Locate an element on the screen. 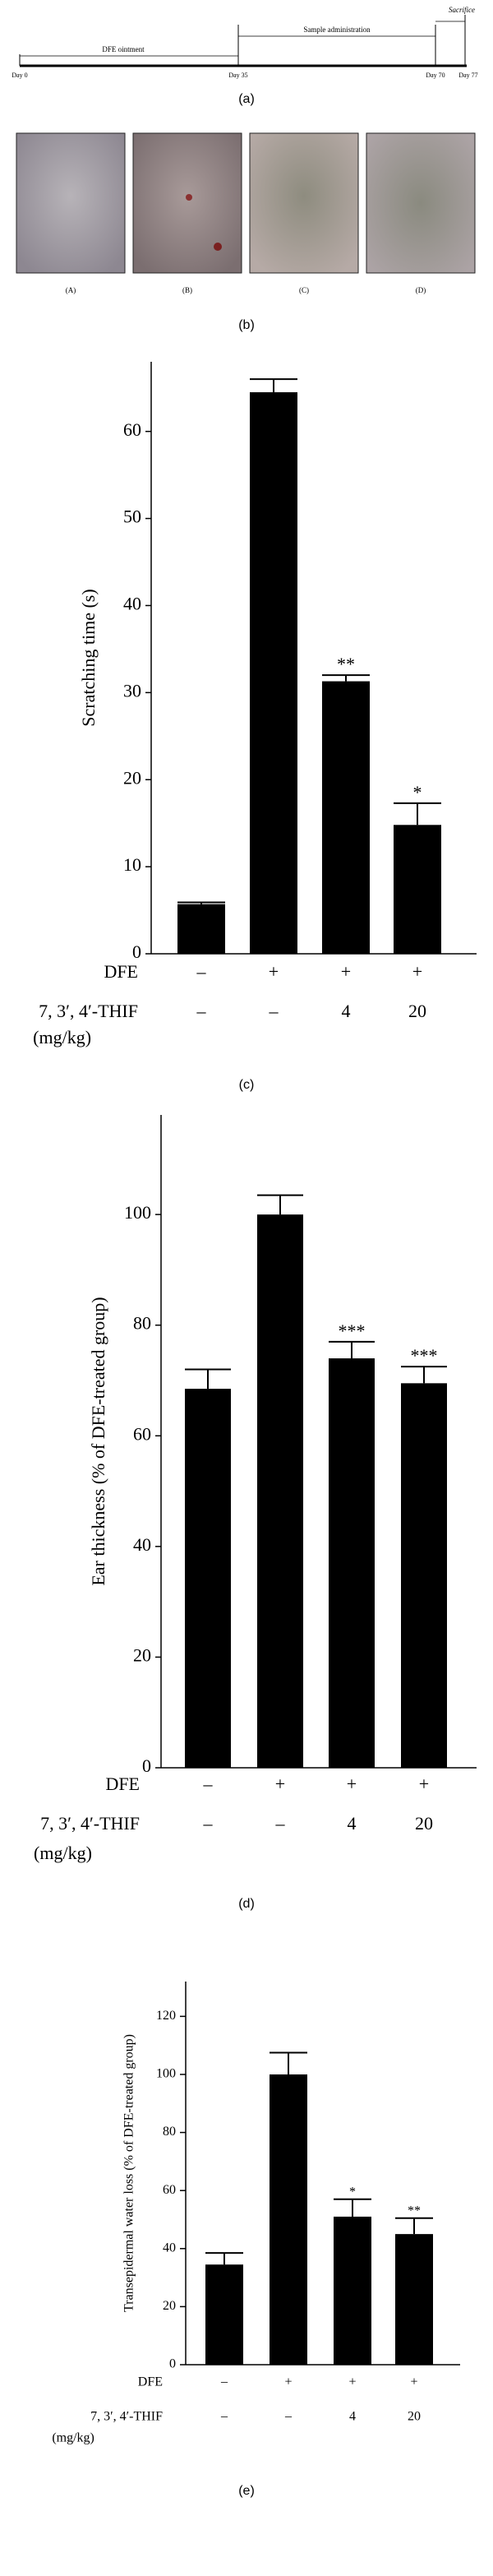 This screenshot has width=493, height=2576. y-tick-label: 120 is located at coordinates (166, 2016).